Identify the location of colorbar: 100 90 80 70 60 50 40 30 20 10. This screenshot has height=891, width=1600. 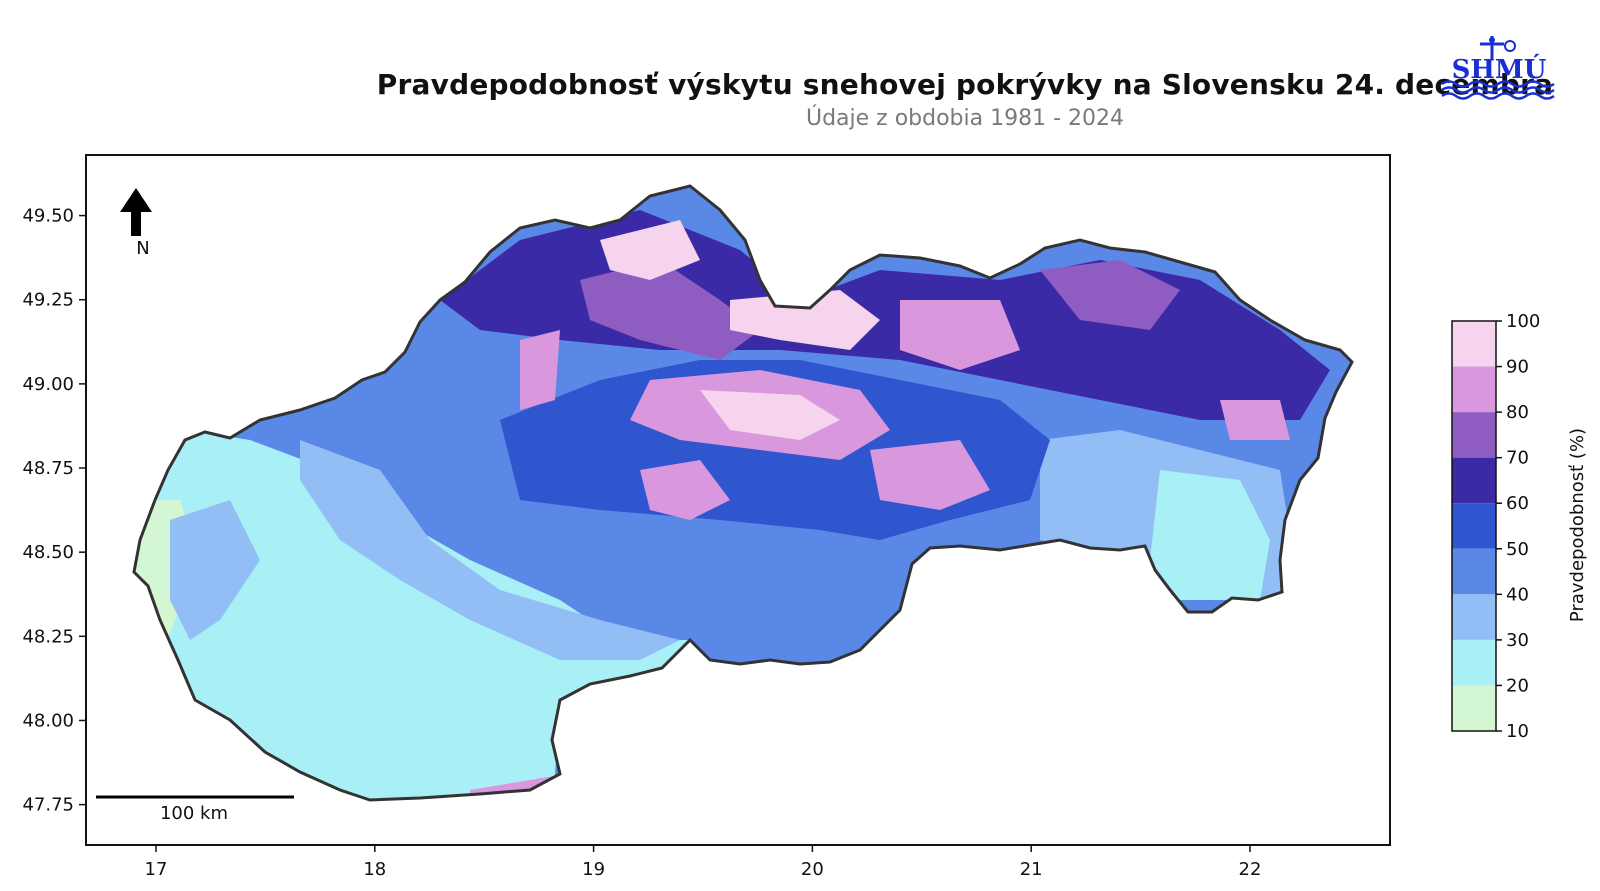
(1495, 526).